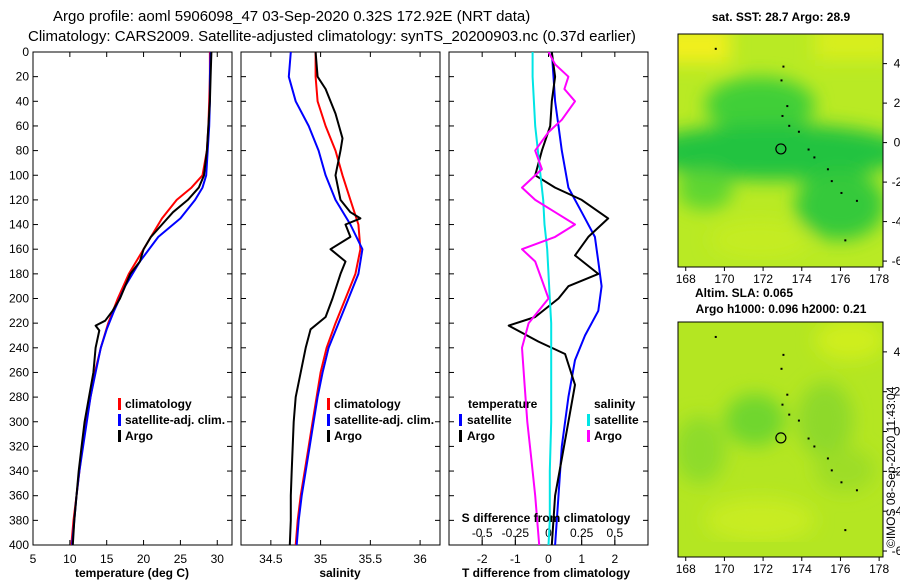 The width and height of the screenshot is (900, 580). What do you see at coordinates (19, 397) in the screenshot?
I see `depth-tick-label: 280` at bounding box center [19, 397].